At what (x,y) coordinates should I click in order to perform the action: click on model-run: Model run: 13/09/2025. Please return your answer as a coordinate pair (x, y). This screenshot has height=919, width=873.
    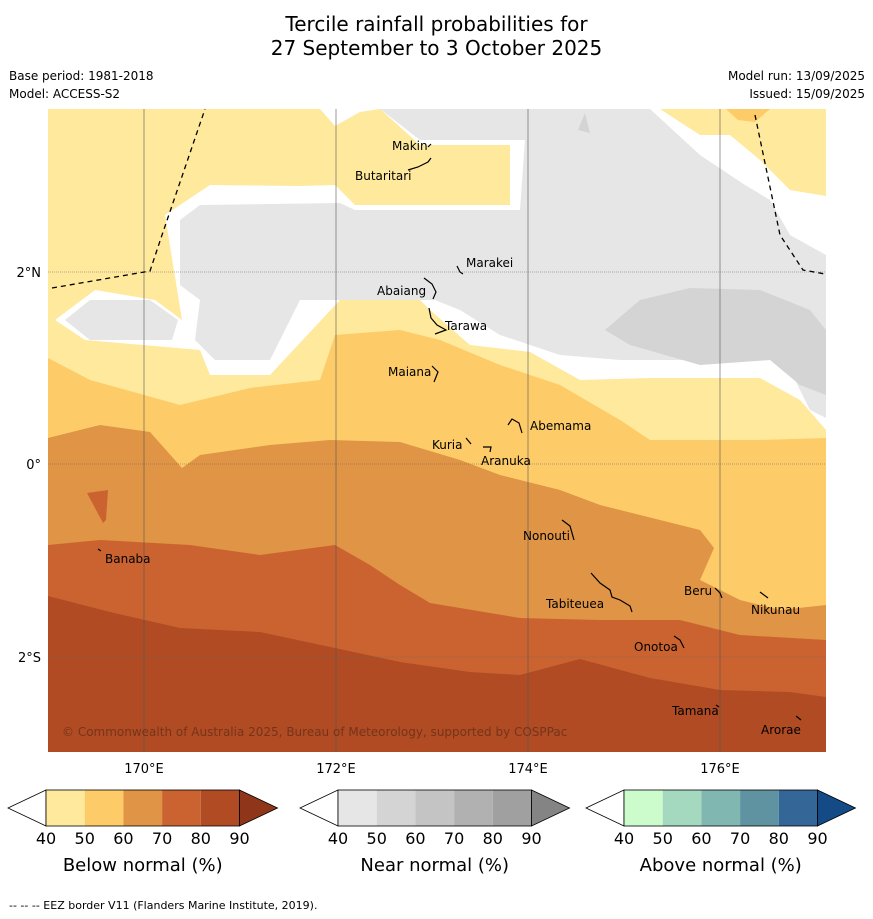
    Looking at the image, I should click on (796, 76).